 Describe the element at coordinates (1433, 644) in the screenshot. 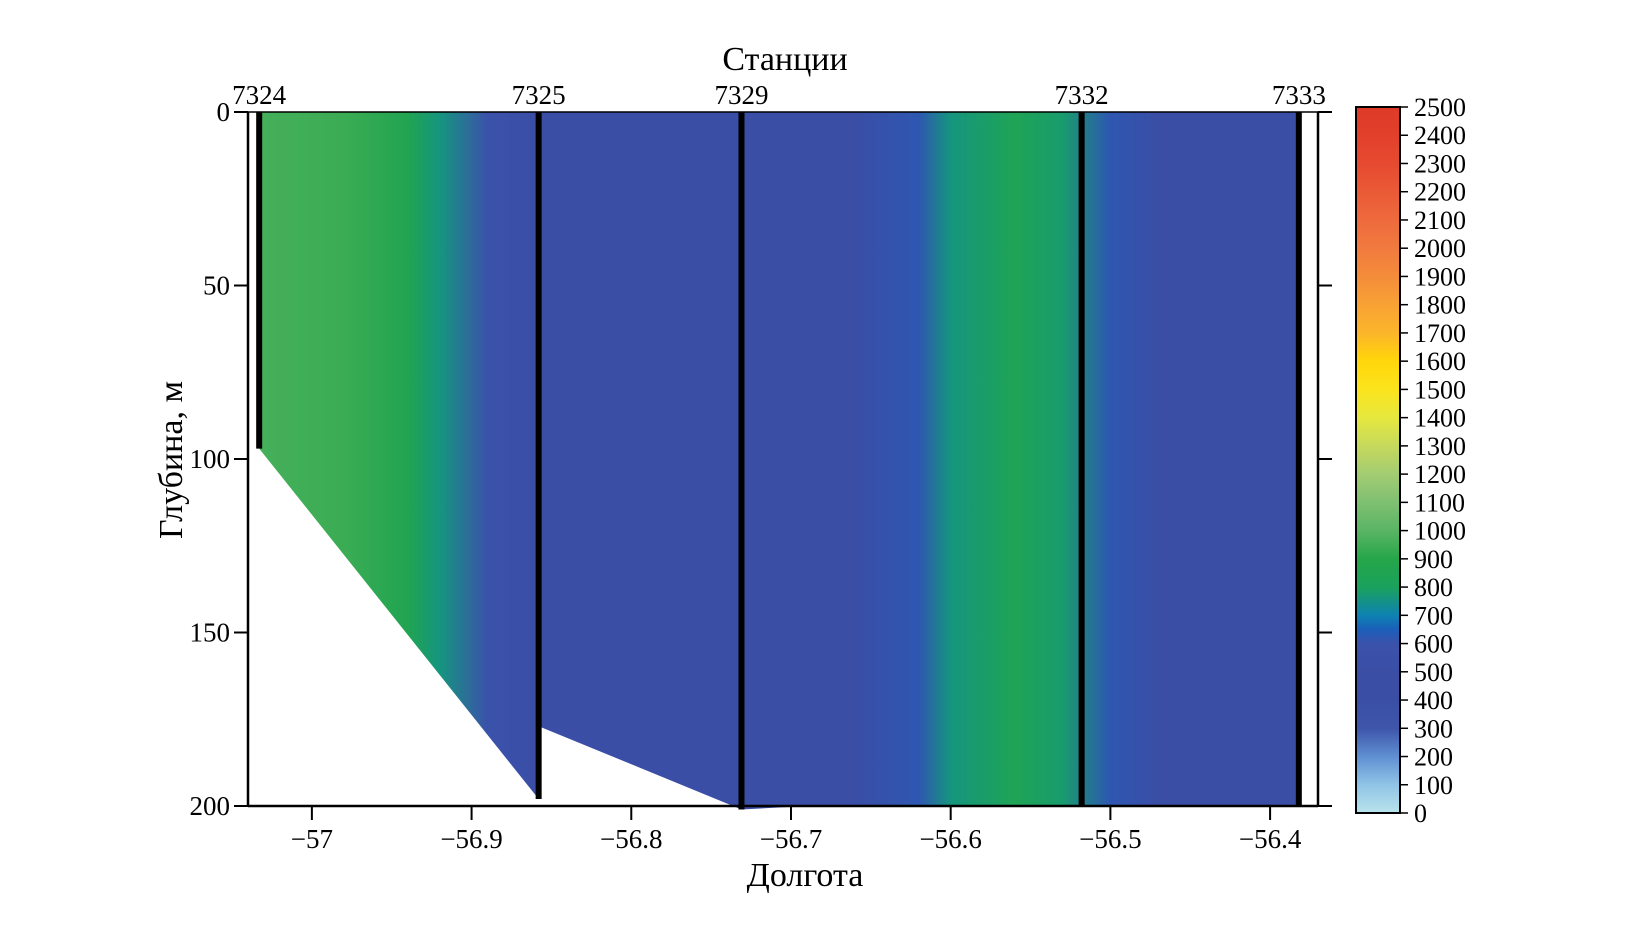

I see `colorbar-tick-label: 600` at that location.